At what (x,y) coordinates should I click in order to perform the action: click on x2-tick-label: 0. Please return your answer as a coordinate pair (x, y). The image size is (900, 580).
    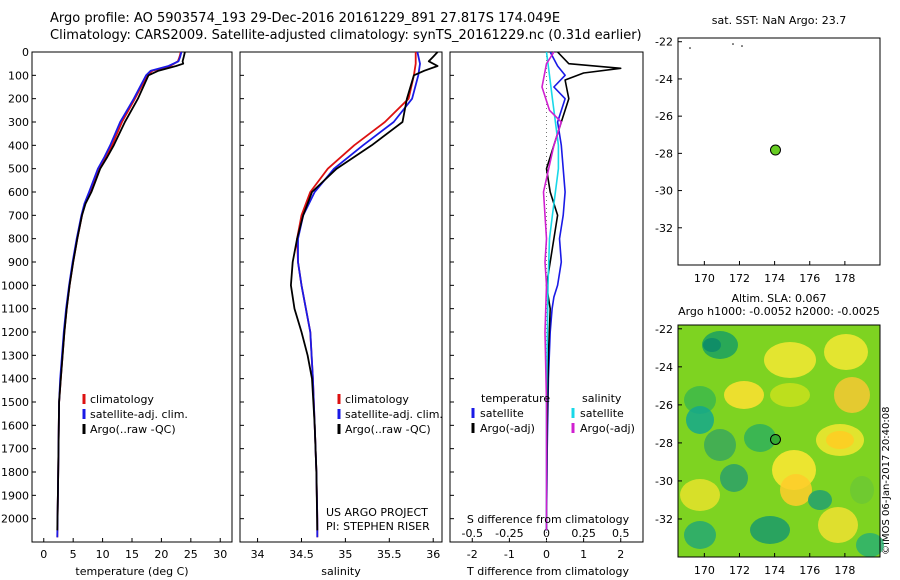
    Looking at the image, I should click on (546, 533).